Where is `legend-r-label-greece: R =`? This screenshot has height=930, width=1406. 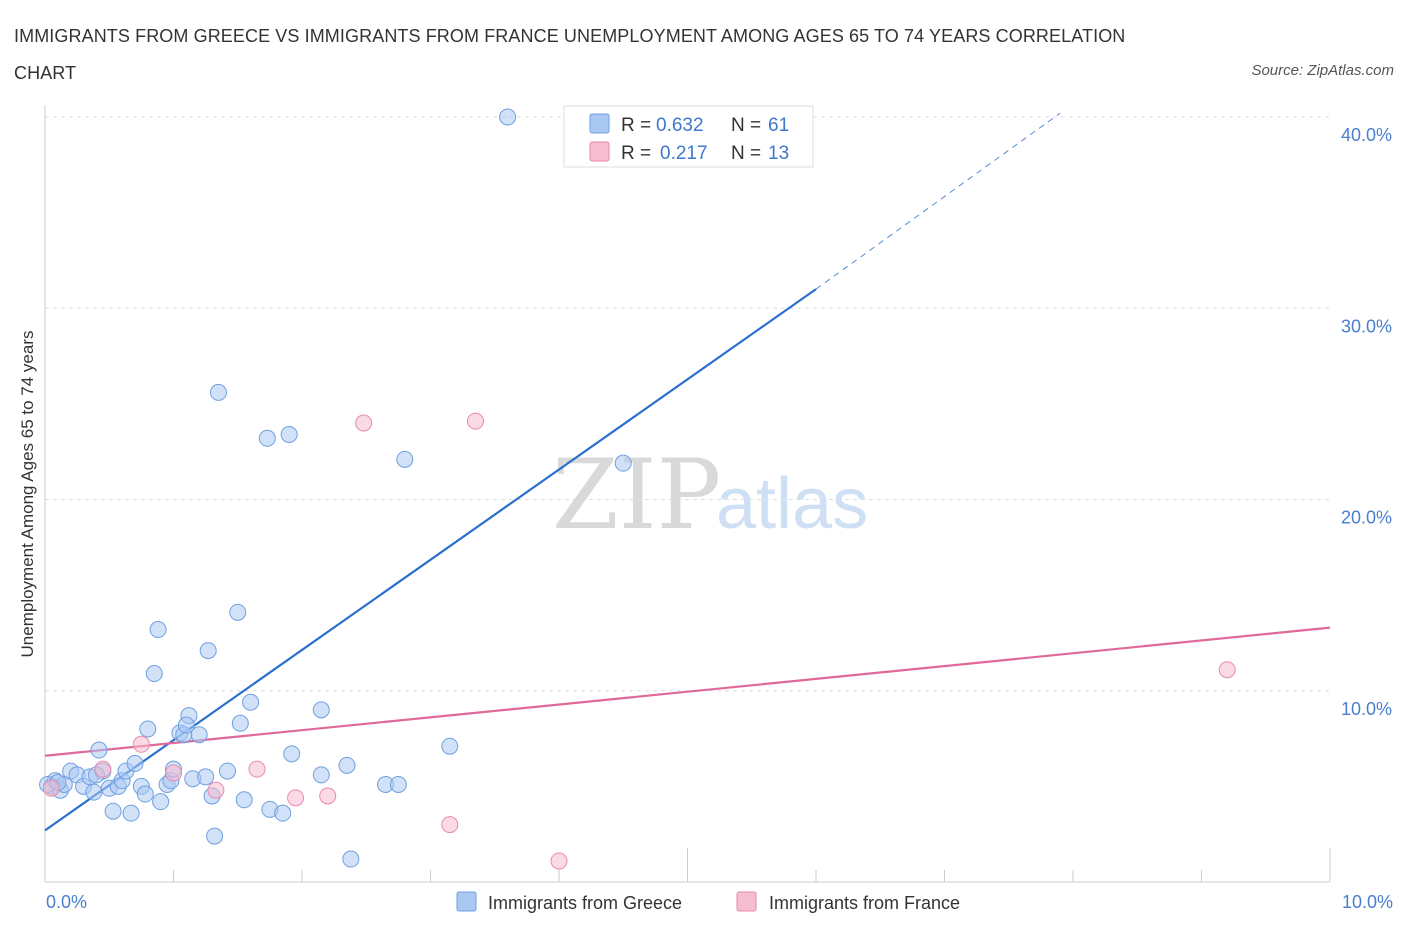
legend-r-label-greece: R = is located at coordinates (636, 125).